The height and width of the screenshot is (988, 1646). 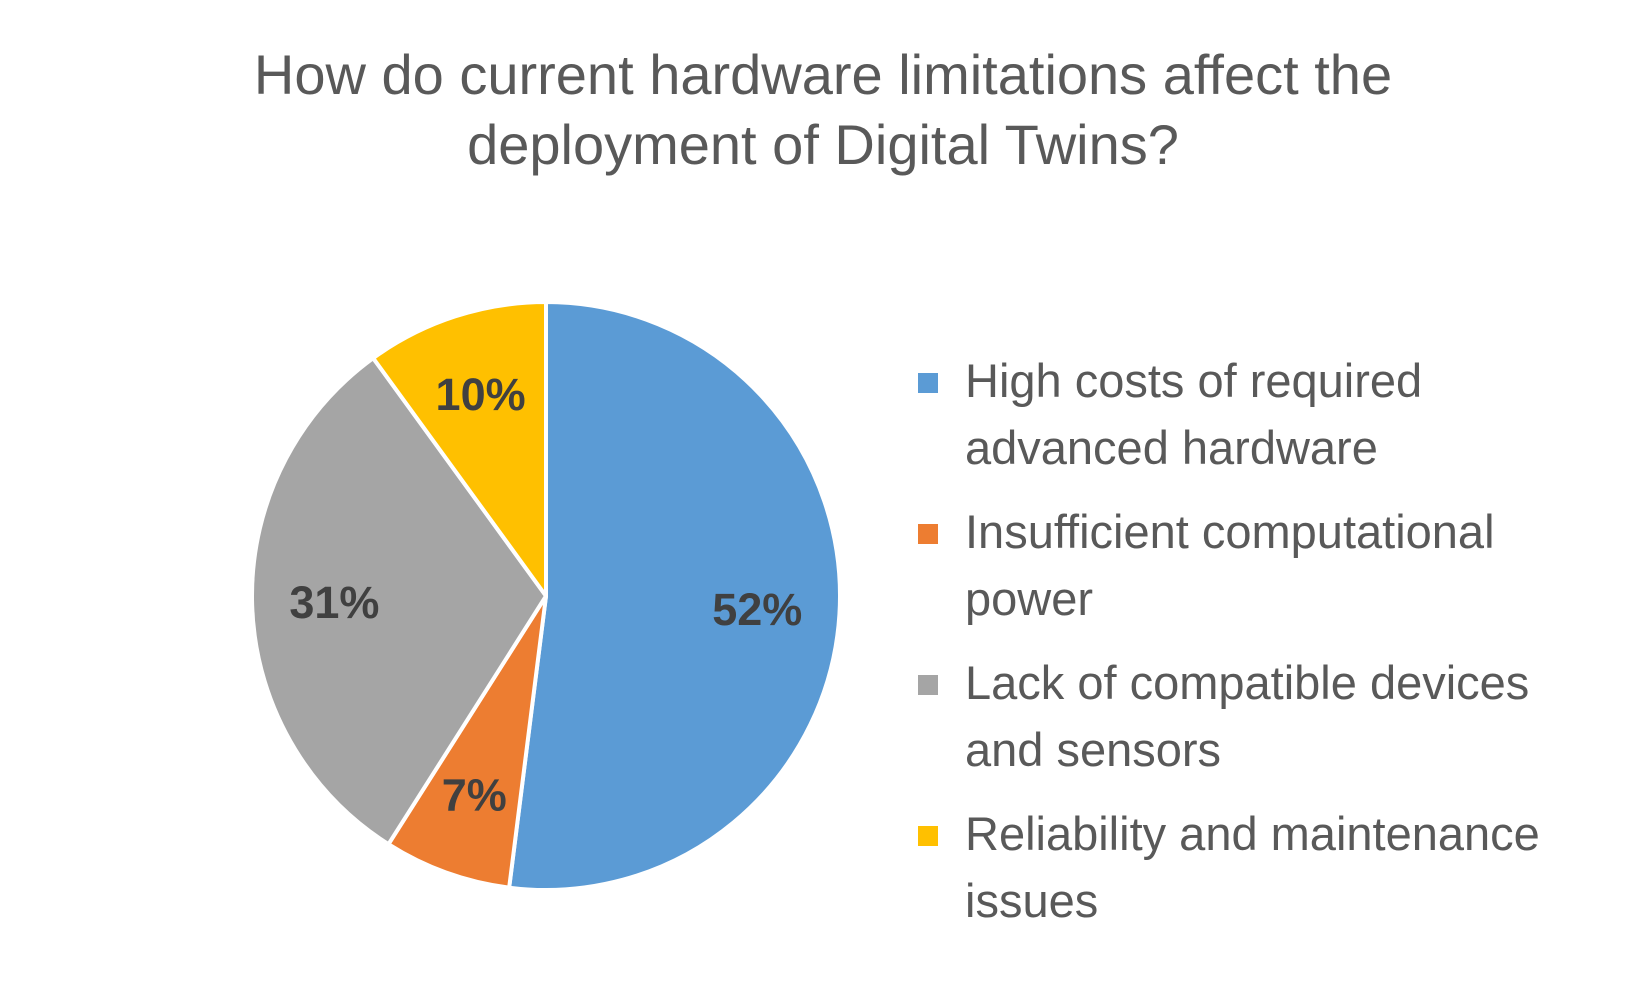 What do you see at coordinates (674, 596) in the screenshot?
I see `pie-slice-high-costs` at bounding box center [674, 596].